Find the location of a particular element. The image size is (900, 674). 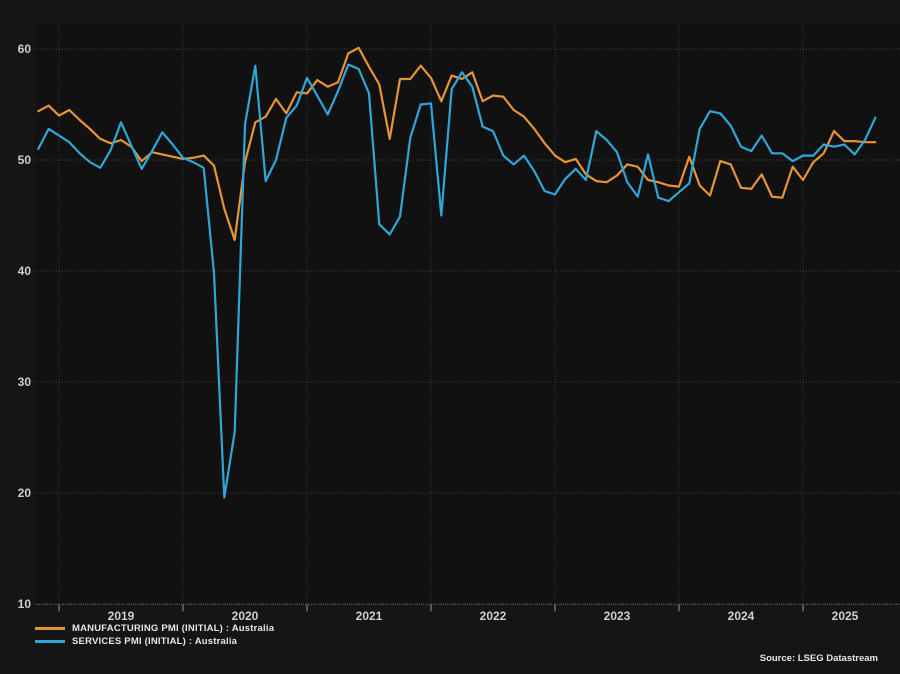

x-axis-tick-label: 2019 is located at coordinates (121, 616).